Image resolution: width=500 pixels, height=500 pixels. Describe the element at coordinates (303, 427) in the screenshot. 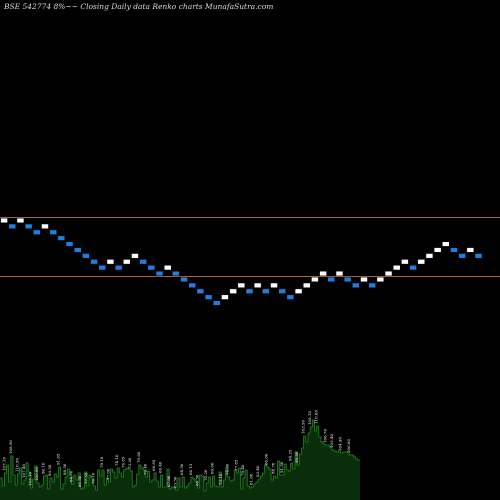

I see `volume-price-label: 103.50` at that location.